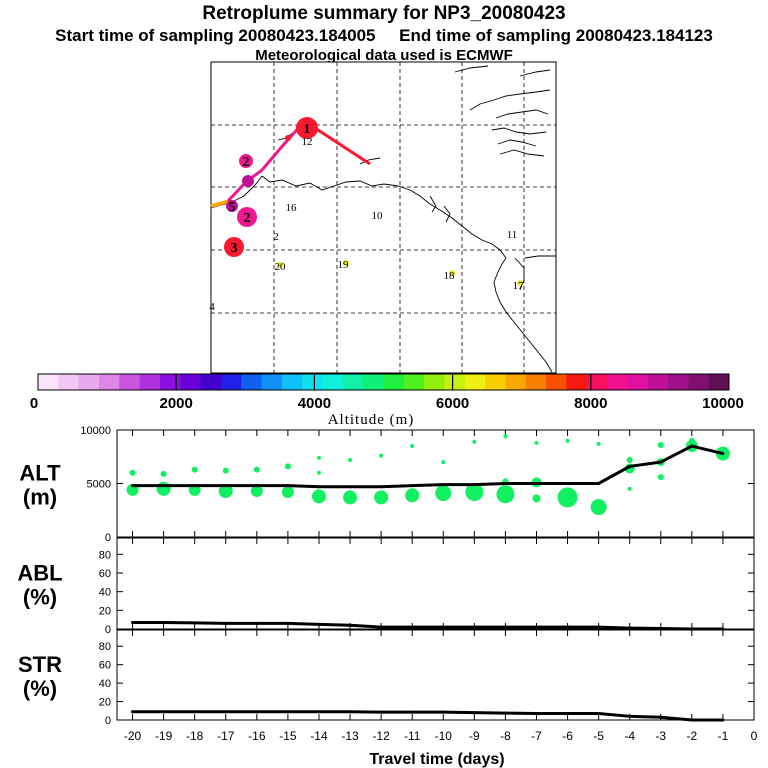 The height and width of the screenshot is (768, 768). What do you see at coordinates (40, 597) in the screenshot?
I see `panel-ylabel-unit: (%)` at bounding box center [40, 597].